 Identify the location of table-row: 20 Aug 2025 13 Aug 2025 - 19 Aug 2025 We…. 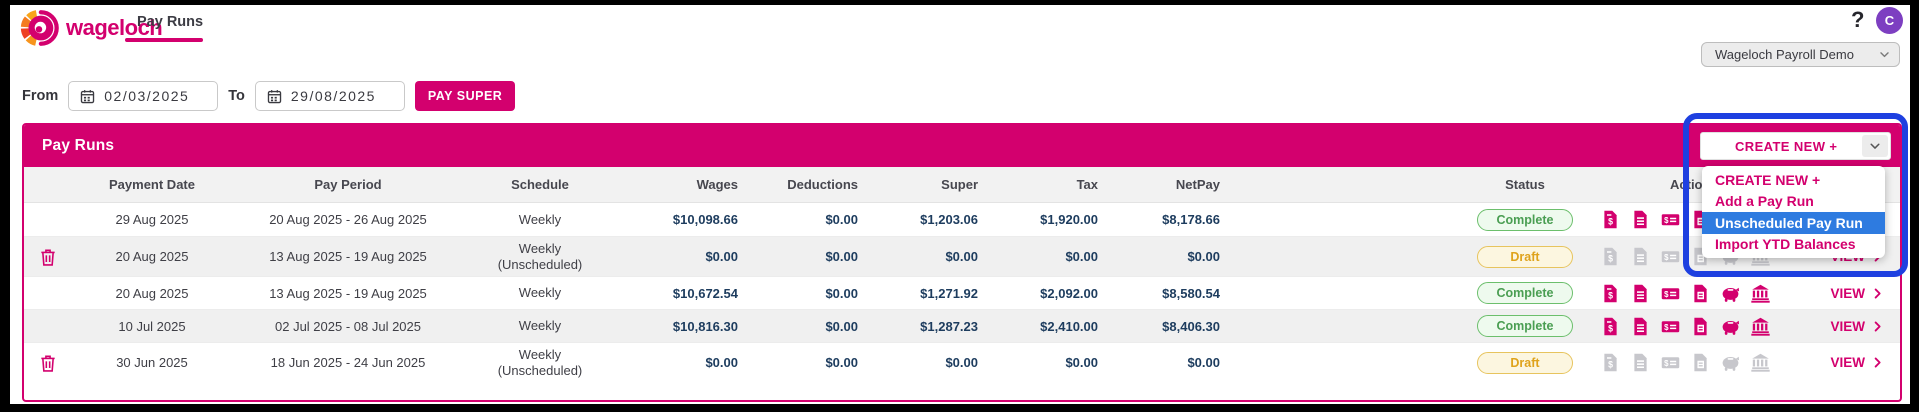
(962, 256).